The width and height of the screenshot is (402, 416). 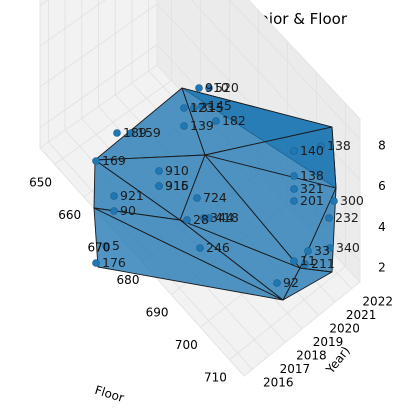 What do you see at coordinates (382, 227) in the screenshot?
I see `z-tick-label: 4` at bounding box center [382, 227].